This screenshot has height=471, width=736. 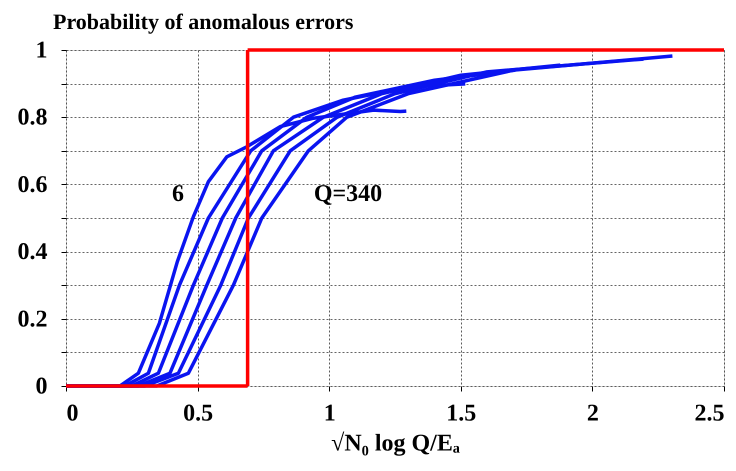 What do you see at coordinates (461, 413) in the screenshot?
I see `x-tick-label: 1.5` at bounding box center [461, 413].